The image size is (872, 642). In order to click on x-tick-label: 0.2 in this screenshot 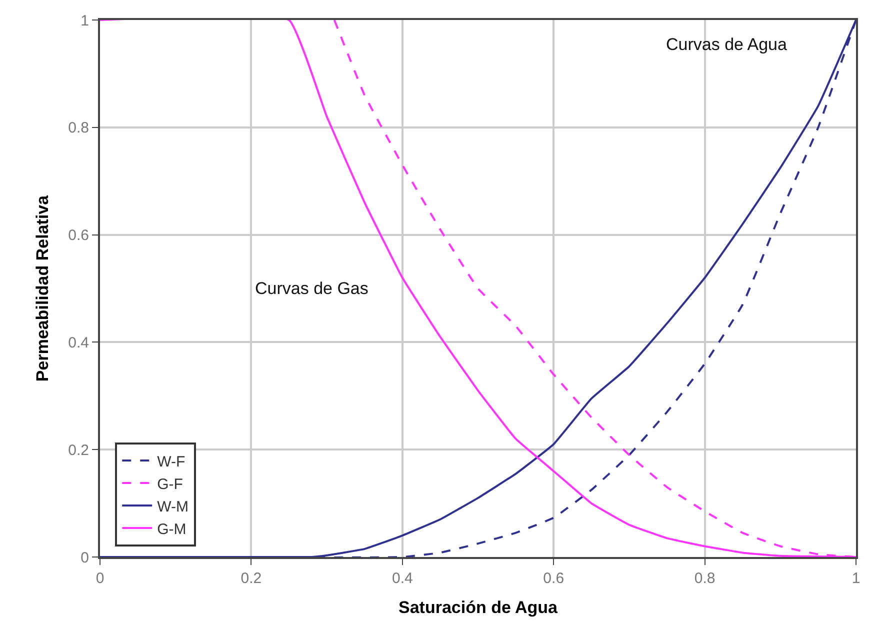, I will do `click(251, 578)`.